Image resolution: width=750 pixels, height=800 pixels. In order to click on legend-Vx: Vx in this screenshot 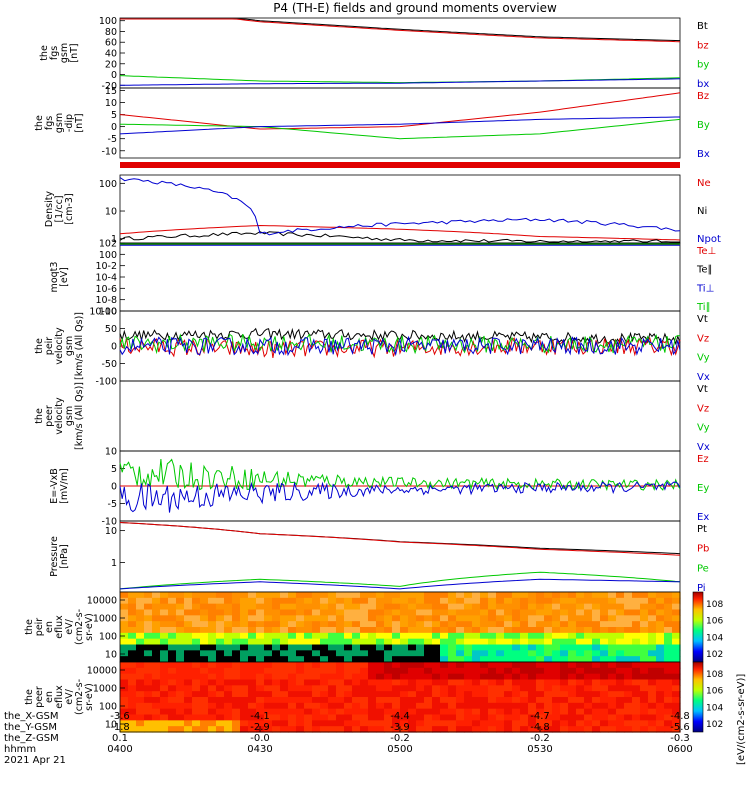, I will do `click(703, 377)`.